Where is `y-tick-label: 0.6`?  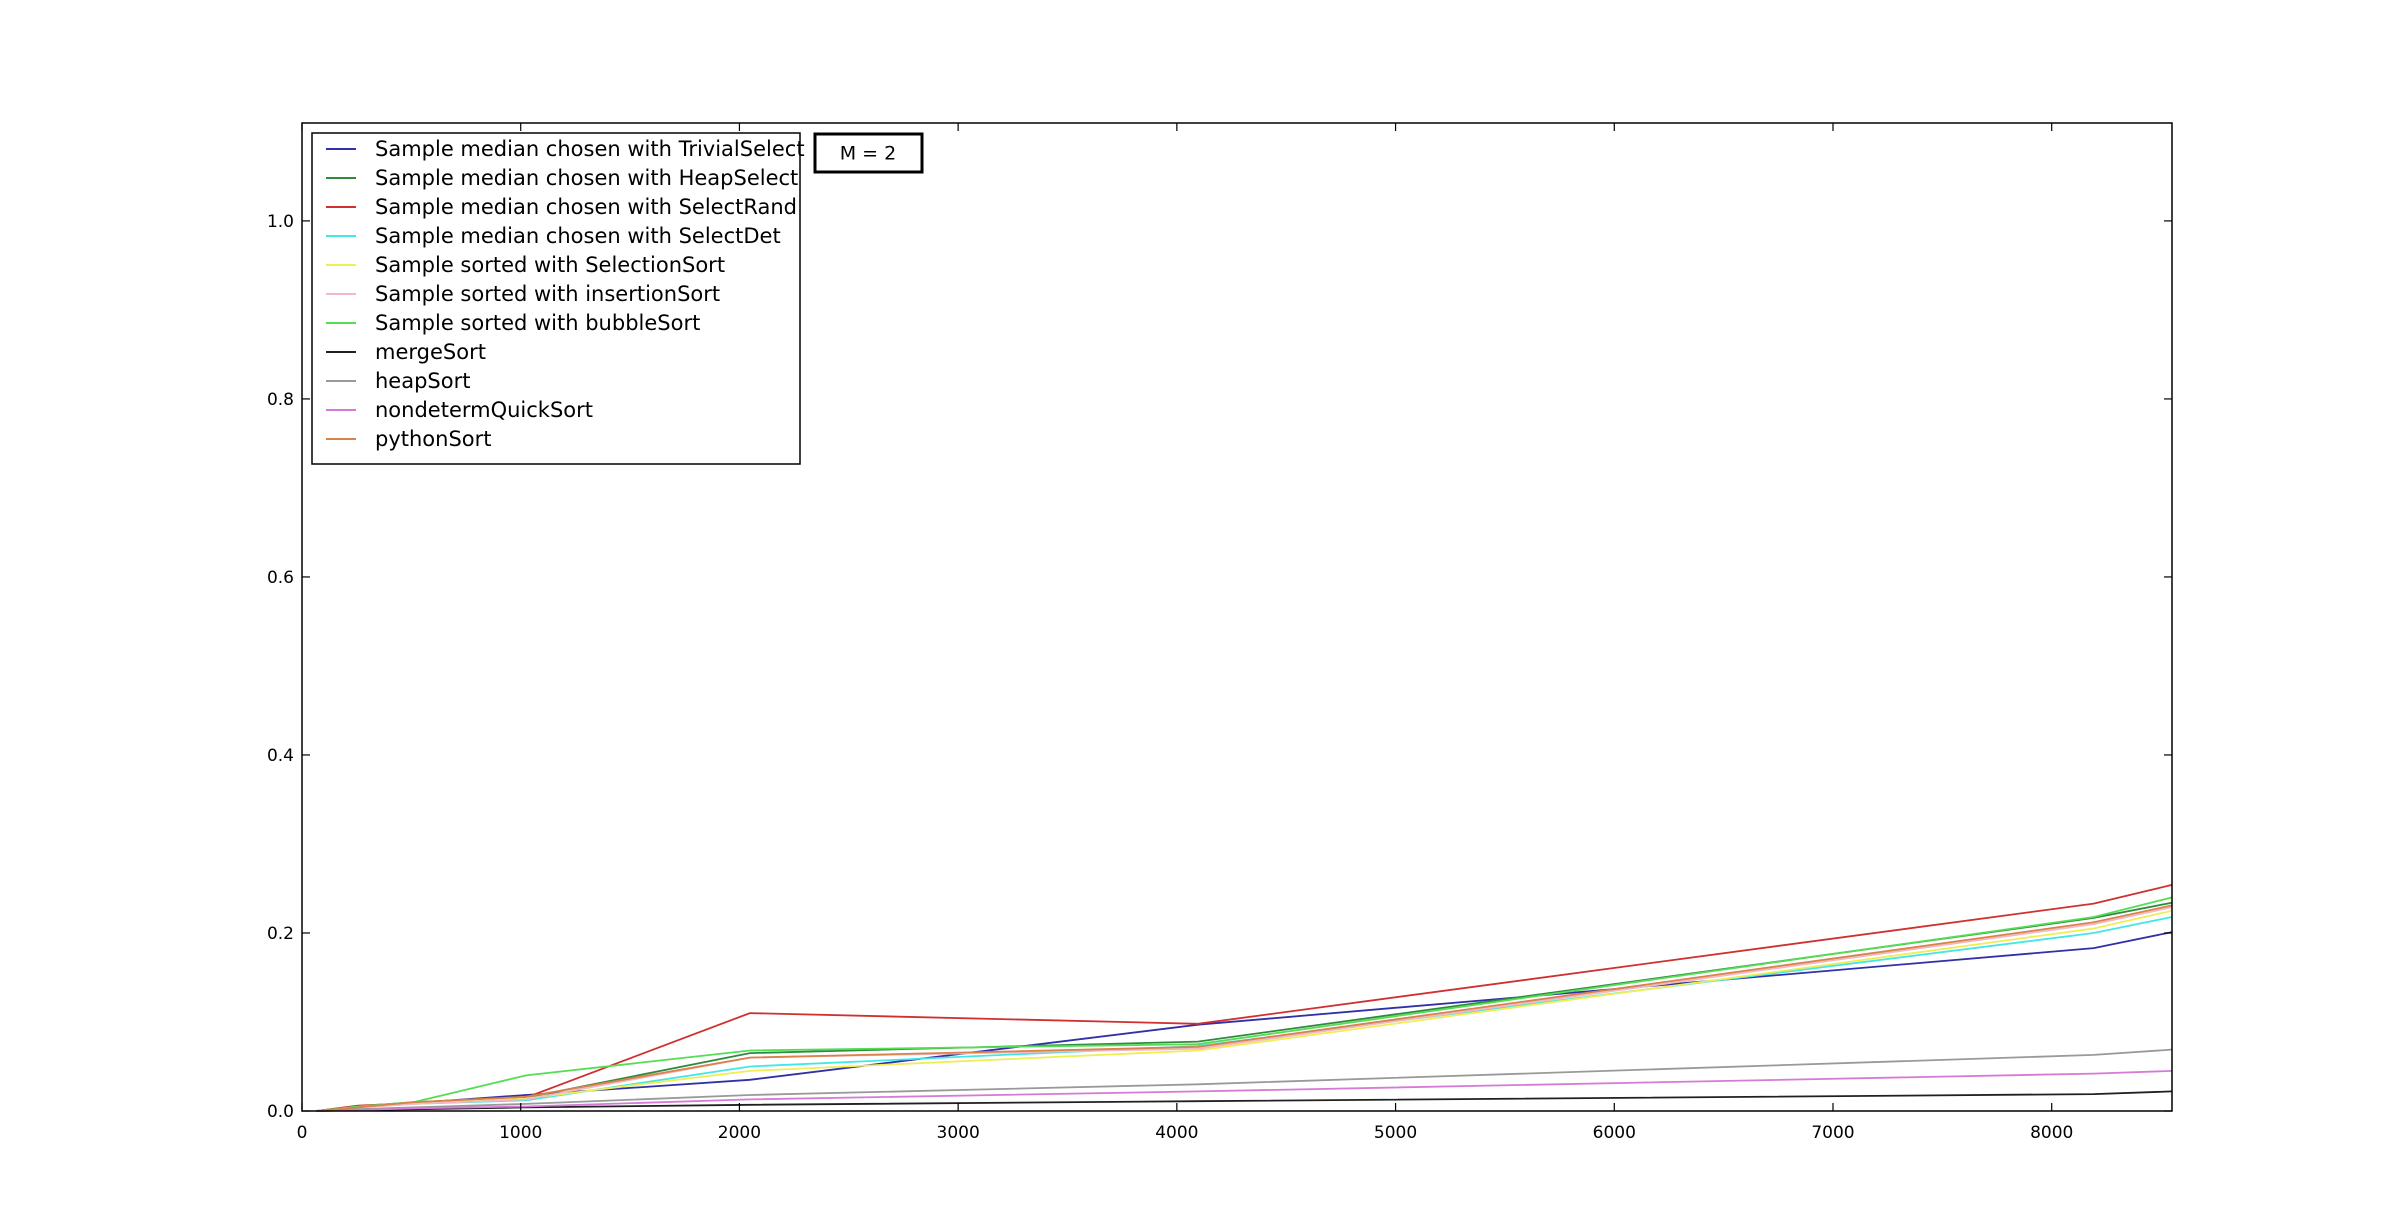 y-tick-label: 0.6 is located at coordinates (280, 578).